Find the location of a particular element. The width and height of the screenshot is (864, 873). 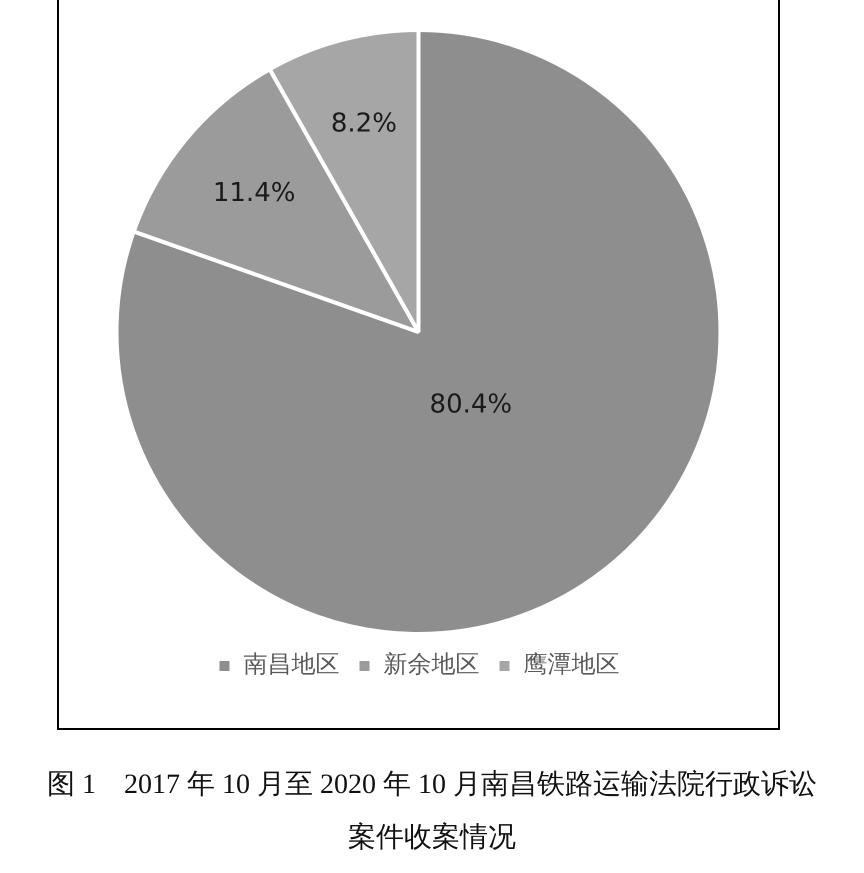

data-label: 11.4% is located at coordinates (254, 193).